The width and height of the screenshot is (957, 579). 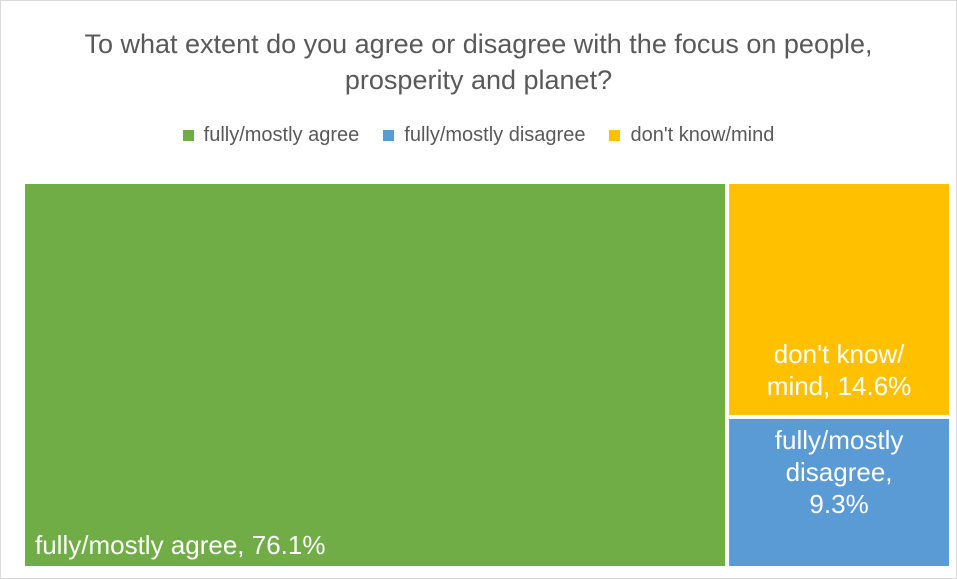 I want to click on tile-agree-label: fully/mostly agree, 76.1%, so click(x=180, y=545).